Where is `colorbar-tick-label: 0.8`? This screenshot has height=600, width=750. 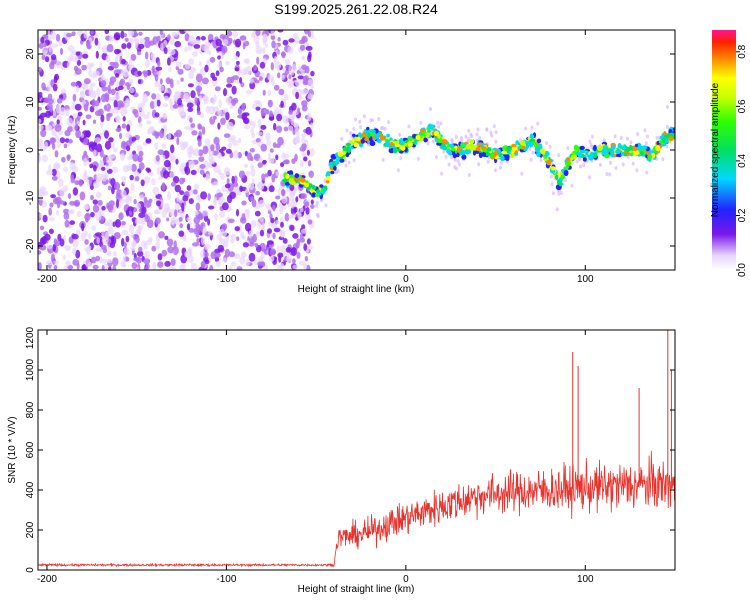 colorbar-tick-label: 0.8 is located at coordinates (742, 51).